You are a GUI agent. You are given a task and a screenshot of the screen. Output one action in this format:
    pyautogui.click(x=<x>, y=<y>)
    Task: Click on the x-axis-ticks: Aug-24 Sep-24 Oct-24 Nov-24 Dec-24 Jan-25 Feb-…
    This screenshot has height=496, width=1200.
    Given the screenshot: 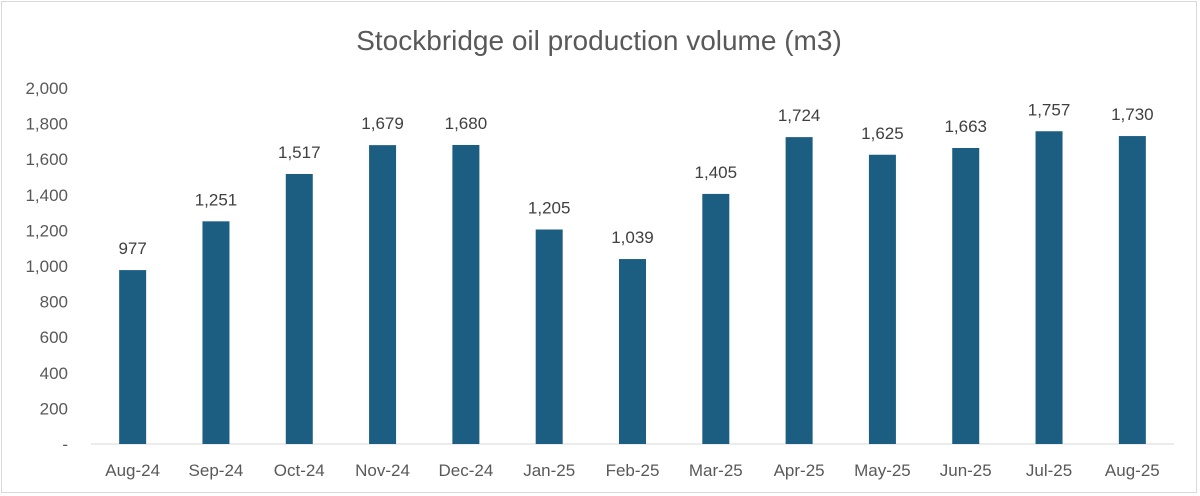 What is the action you would take?
    pyautogui.click(x=632, y=470)
    